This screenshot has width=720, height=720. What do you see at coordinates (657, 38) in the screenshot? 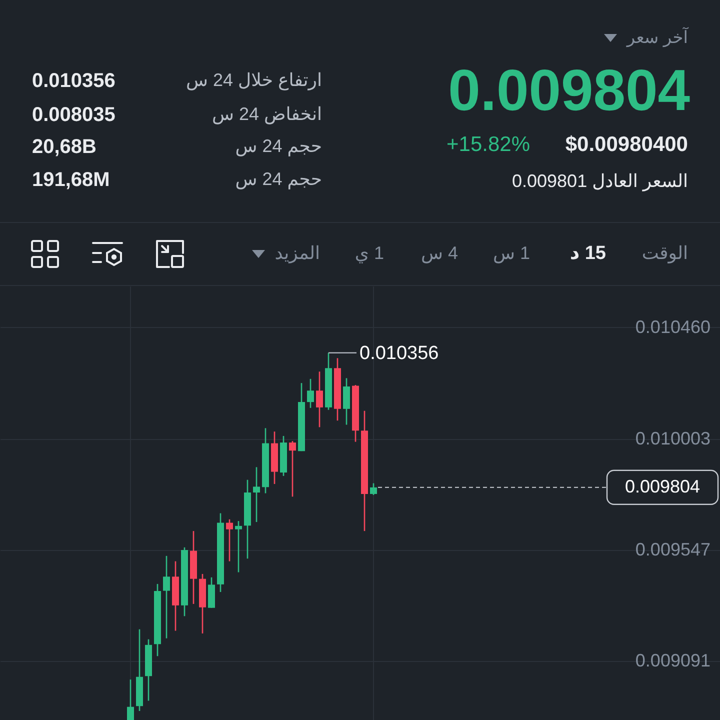
I see `text: آخر سعر` at bounding box center [657, 38].